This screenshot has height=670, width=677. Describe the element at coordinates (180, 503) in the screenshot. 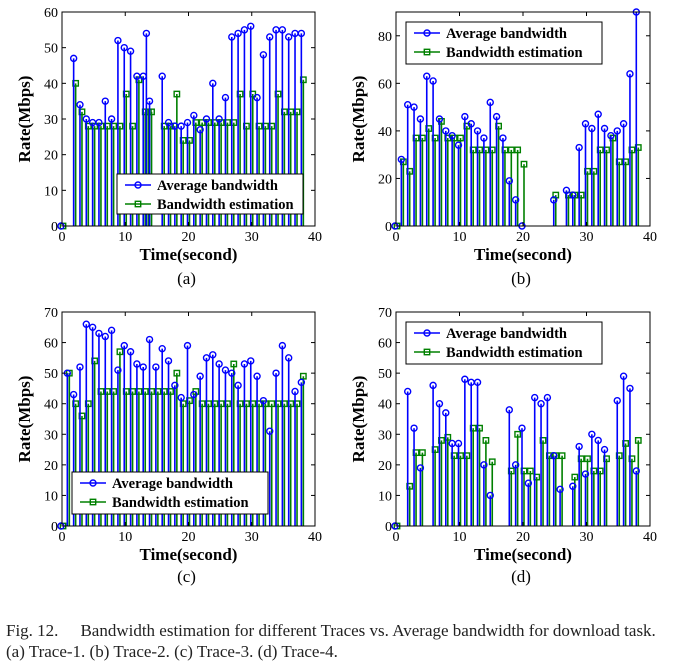

I see `legend-entry-label: Bandwidth estimation` at that location.